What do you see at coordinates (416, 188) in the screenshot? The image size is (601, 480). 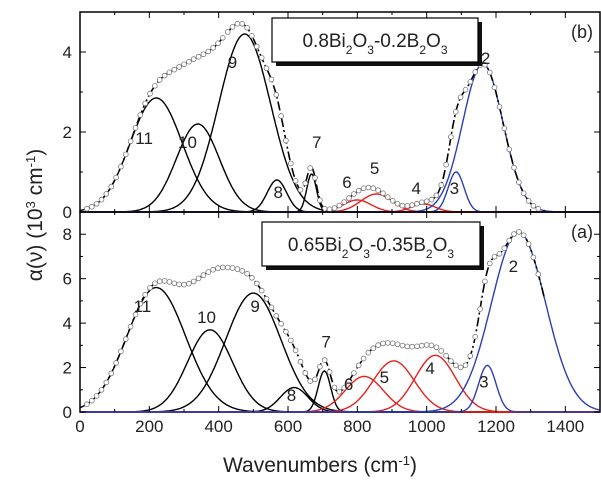 I see `peak-label-4-b: 4` at bounding box center [416, 188].